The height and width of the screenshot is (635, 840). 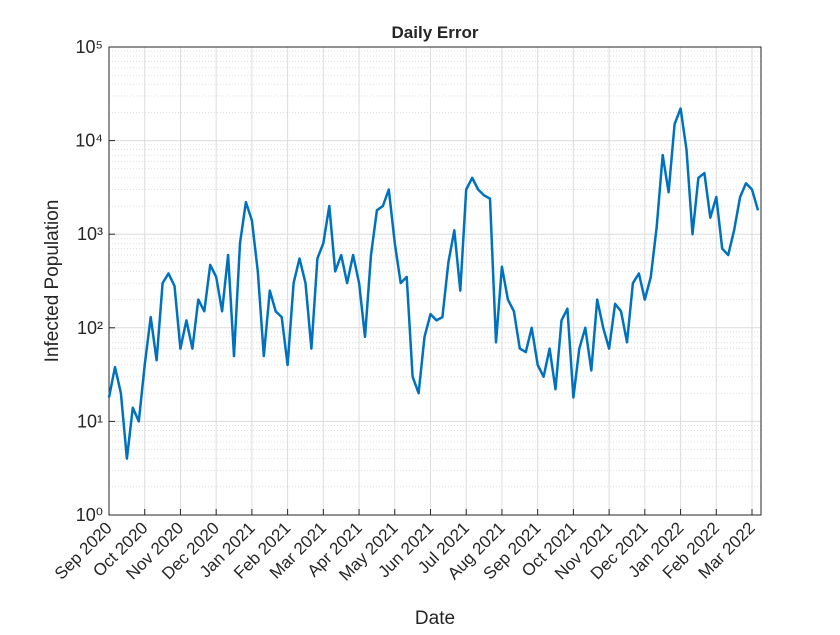 I want to click on x-axis-label: Date, so click(x=435, y=618).